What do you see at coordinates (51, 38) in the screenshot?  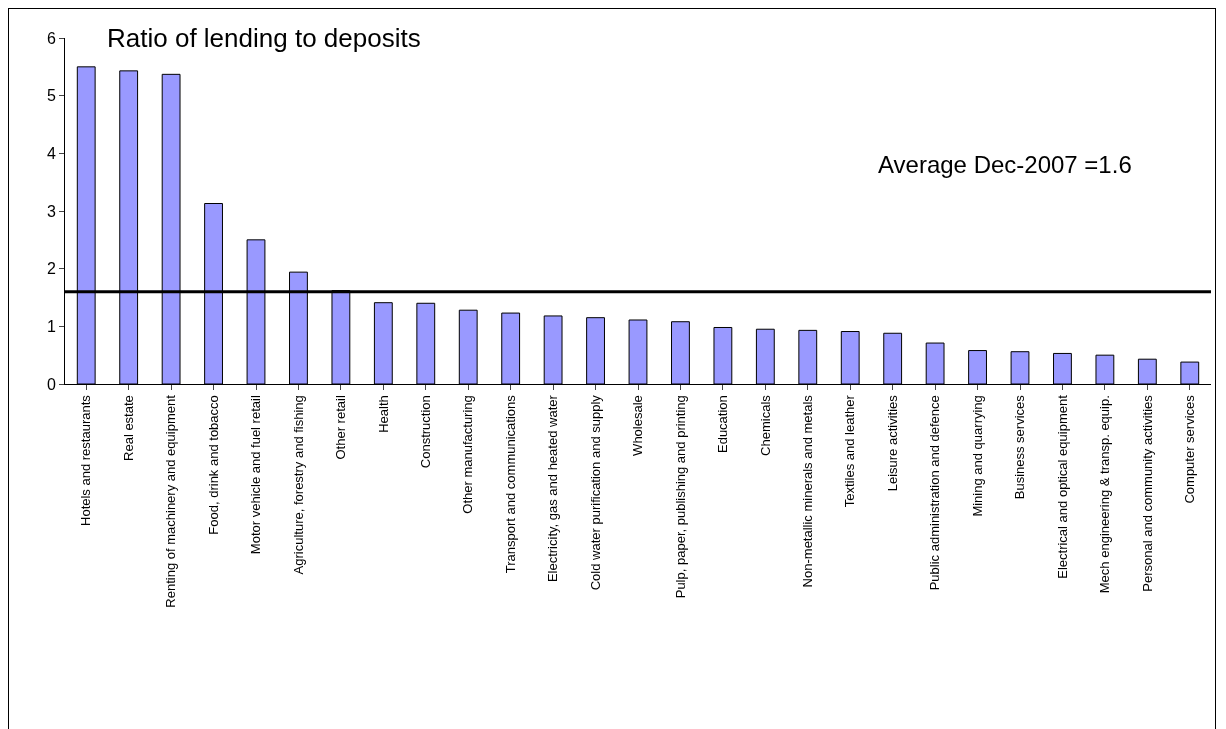 I see `y-tick-label: 6` at bounding box center [51, 38].